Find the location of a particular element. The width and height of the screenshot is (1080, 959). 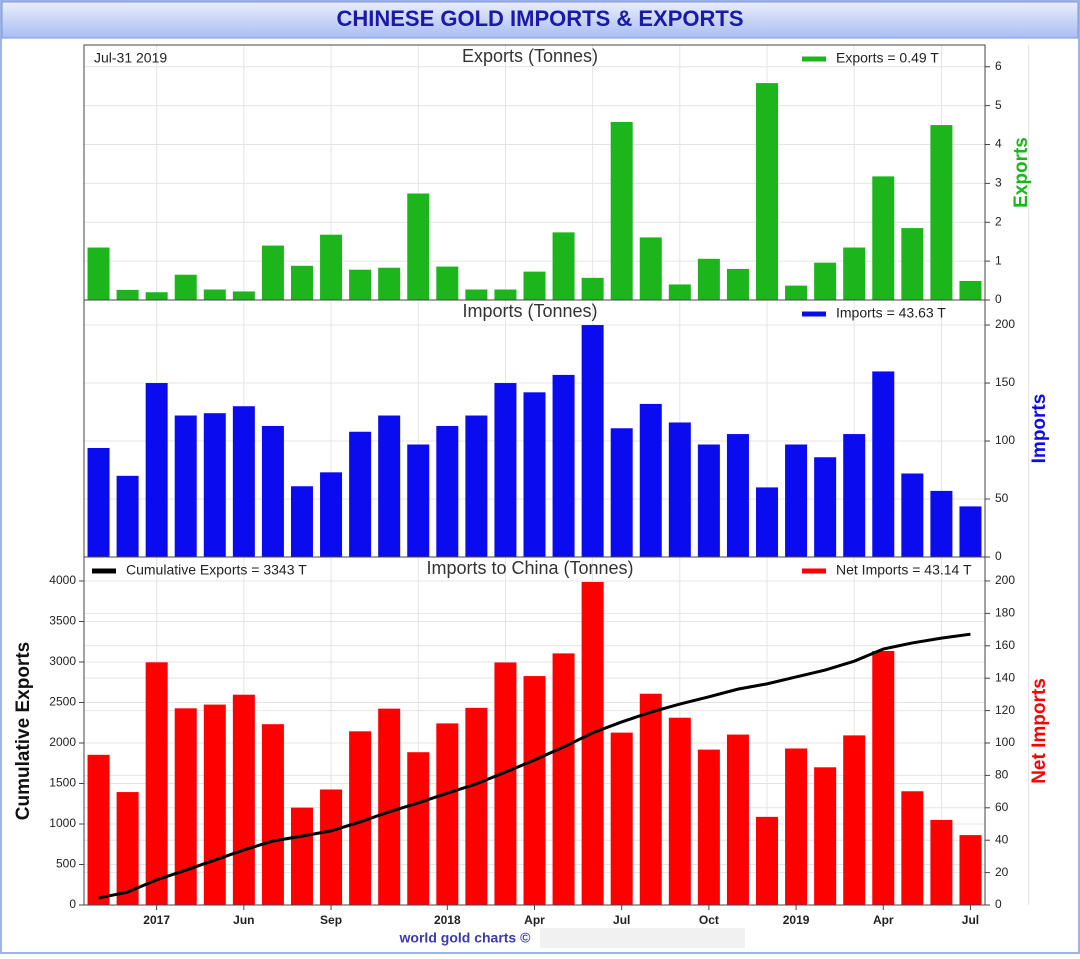

footer-box is located at coordinates (642, 938).